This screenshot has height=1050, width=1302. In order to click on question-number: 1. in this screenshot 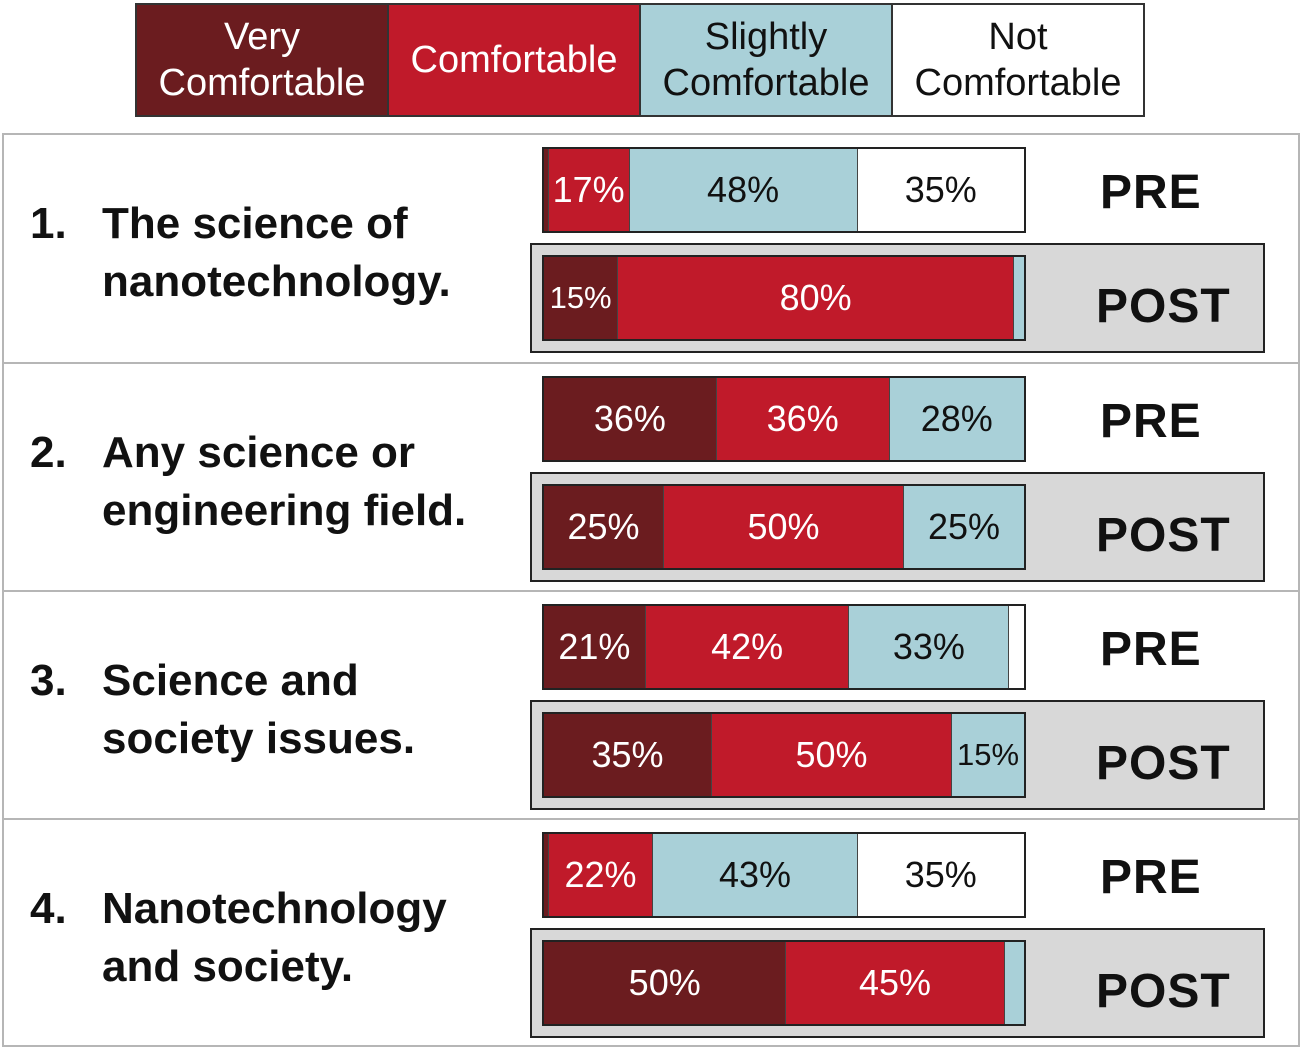, I will do `click(48, 223)`.